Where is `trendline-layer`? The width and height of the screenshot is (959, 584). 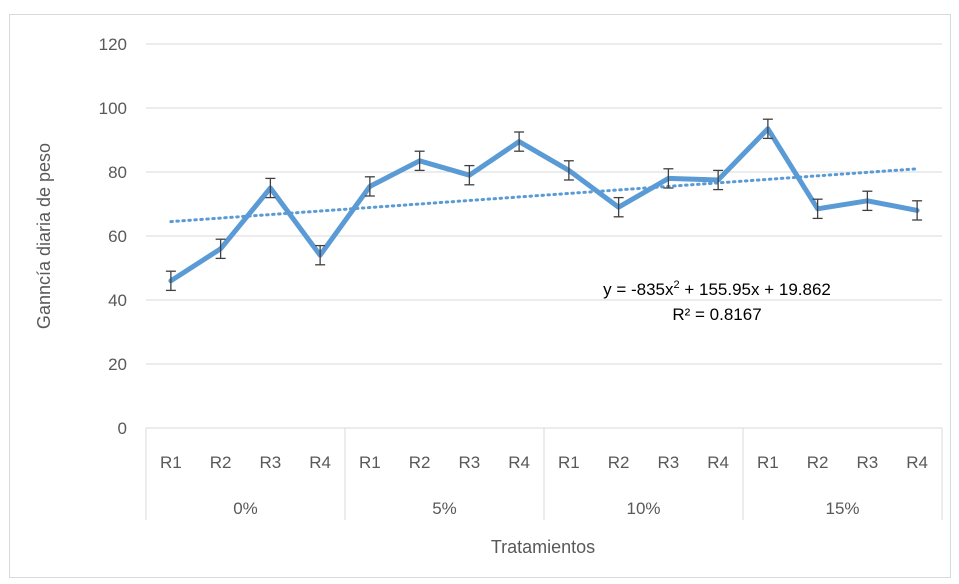
trendline-layer is located at coordinates (544, 195).